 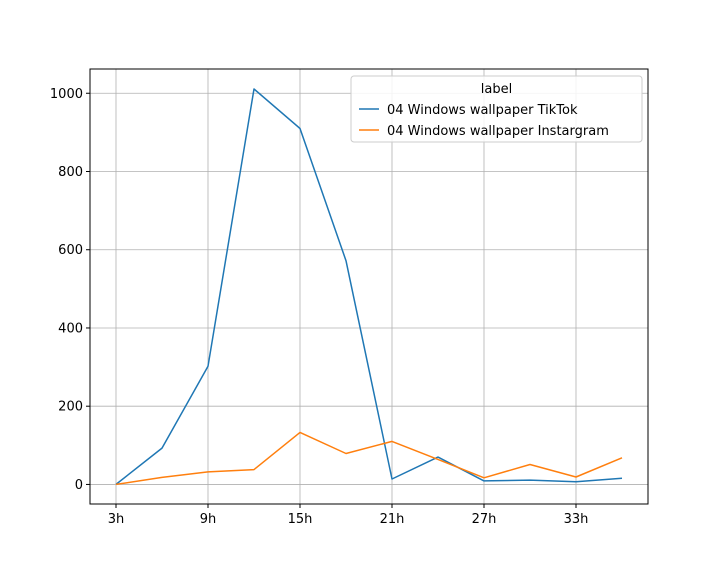 I want to click on x-tick-label: 9h, so click(x=208, y=519).